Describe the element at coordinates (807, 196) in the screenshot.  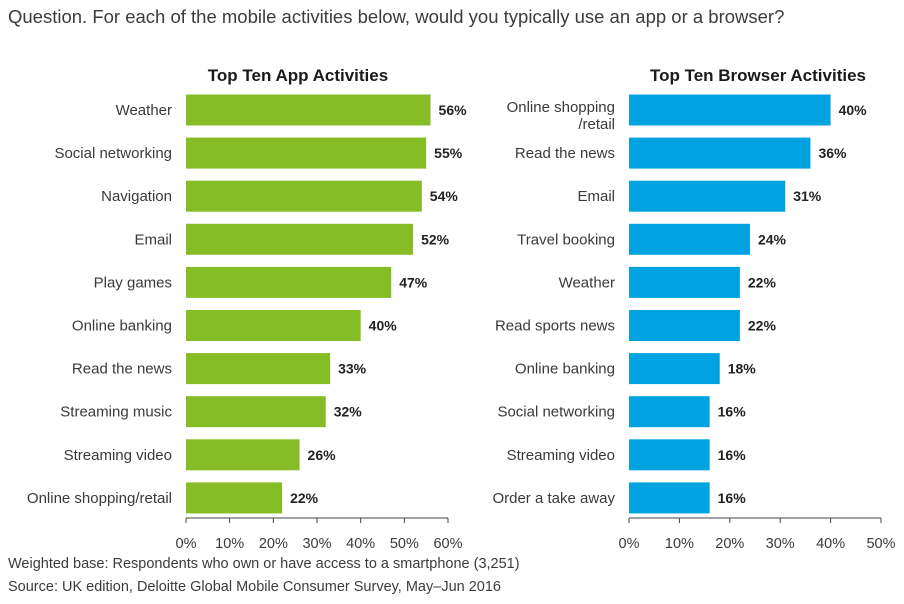
I see `value-label: 31%` at that location.